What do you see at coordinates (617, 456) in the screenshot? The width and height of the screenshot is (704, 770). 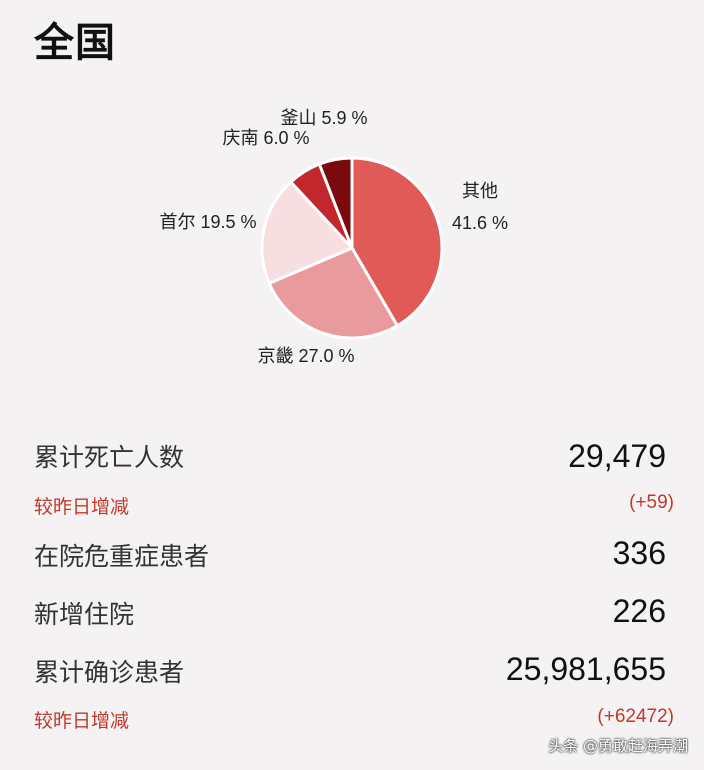 I see `deaths-value: 29,479` at bounding box center [617, 456].